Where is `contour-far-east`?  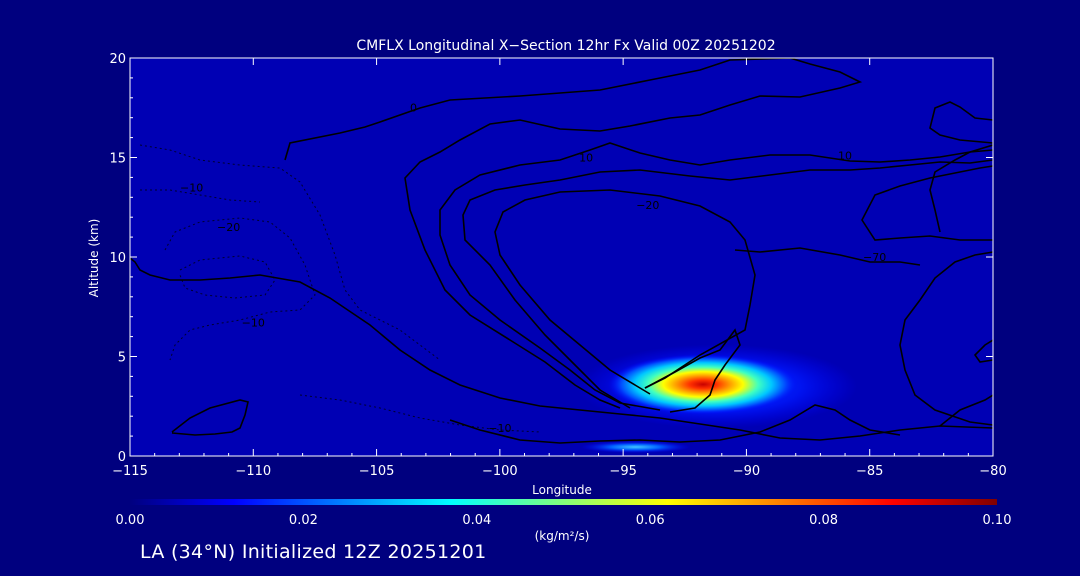 contour-far-east is located at coordinates (983, 351).